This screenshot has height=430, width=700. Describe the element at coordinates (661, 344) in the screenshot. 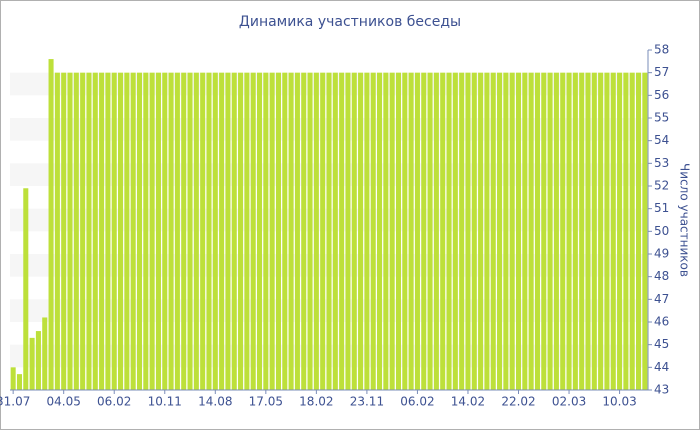

I see `y-tick-label: 45` at that location.